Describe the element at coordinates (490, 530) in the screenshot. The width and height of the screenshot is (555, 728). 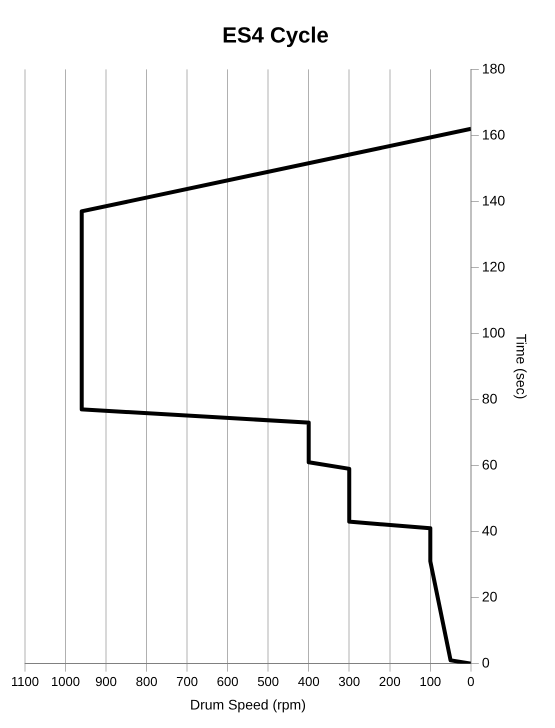
I see `y-tick-label: 40` at that location.